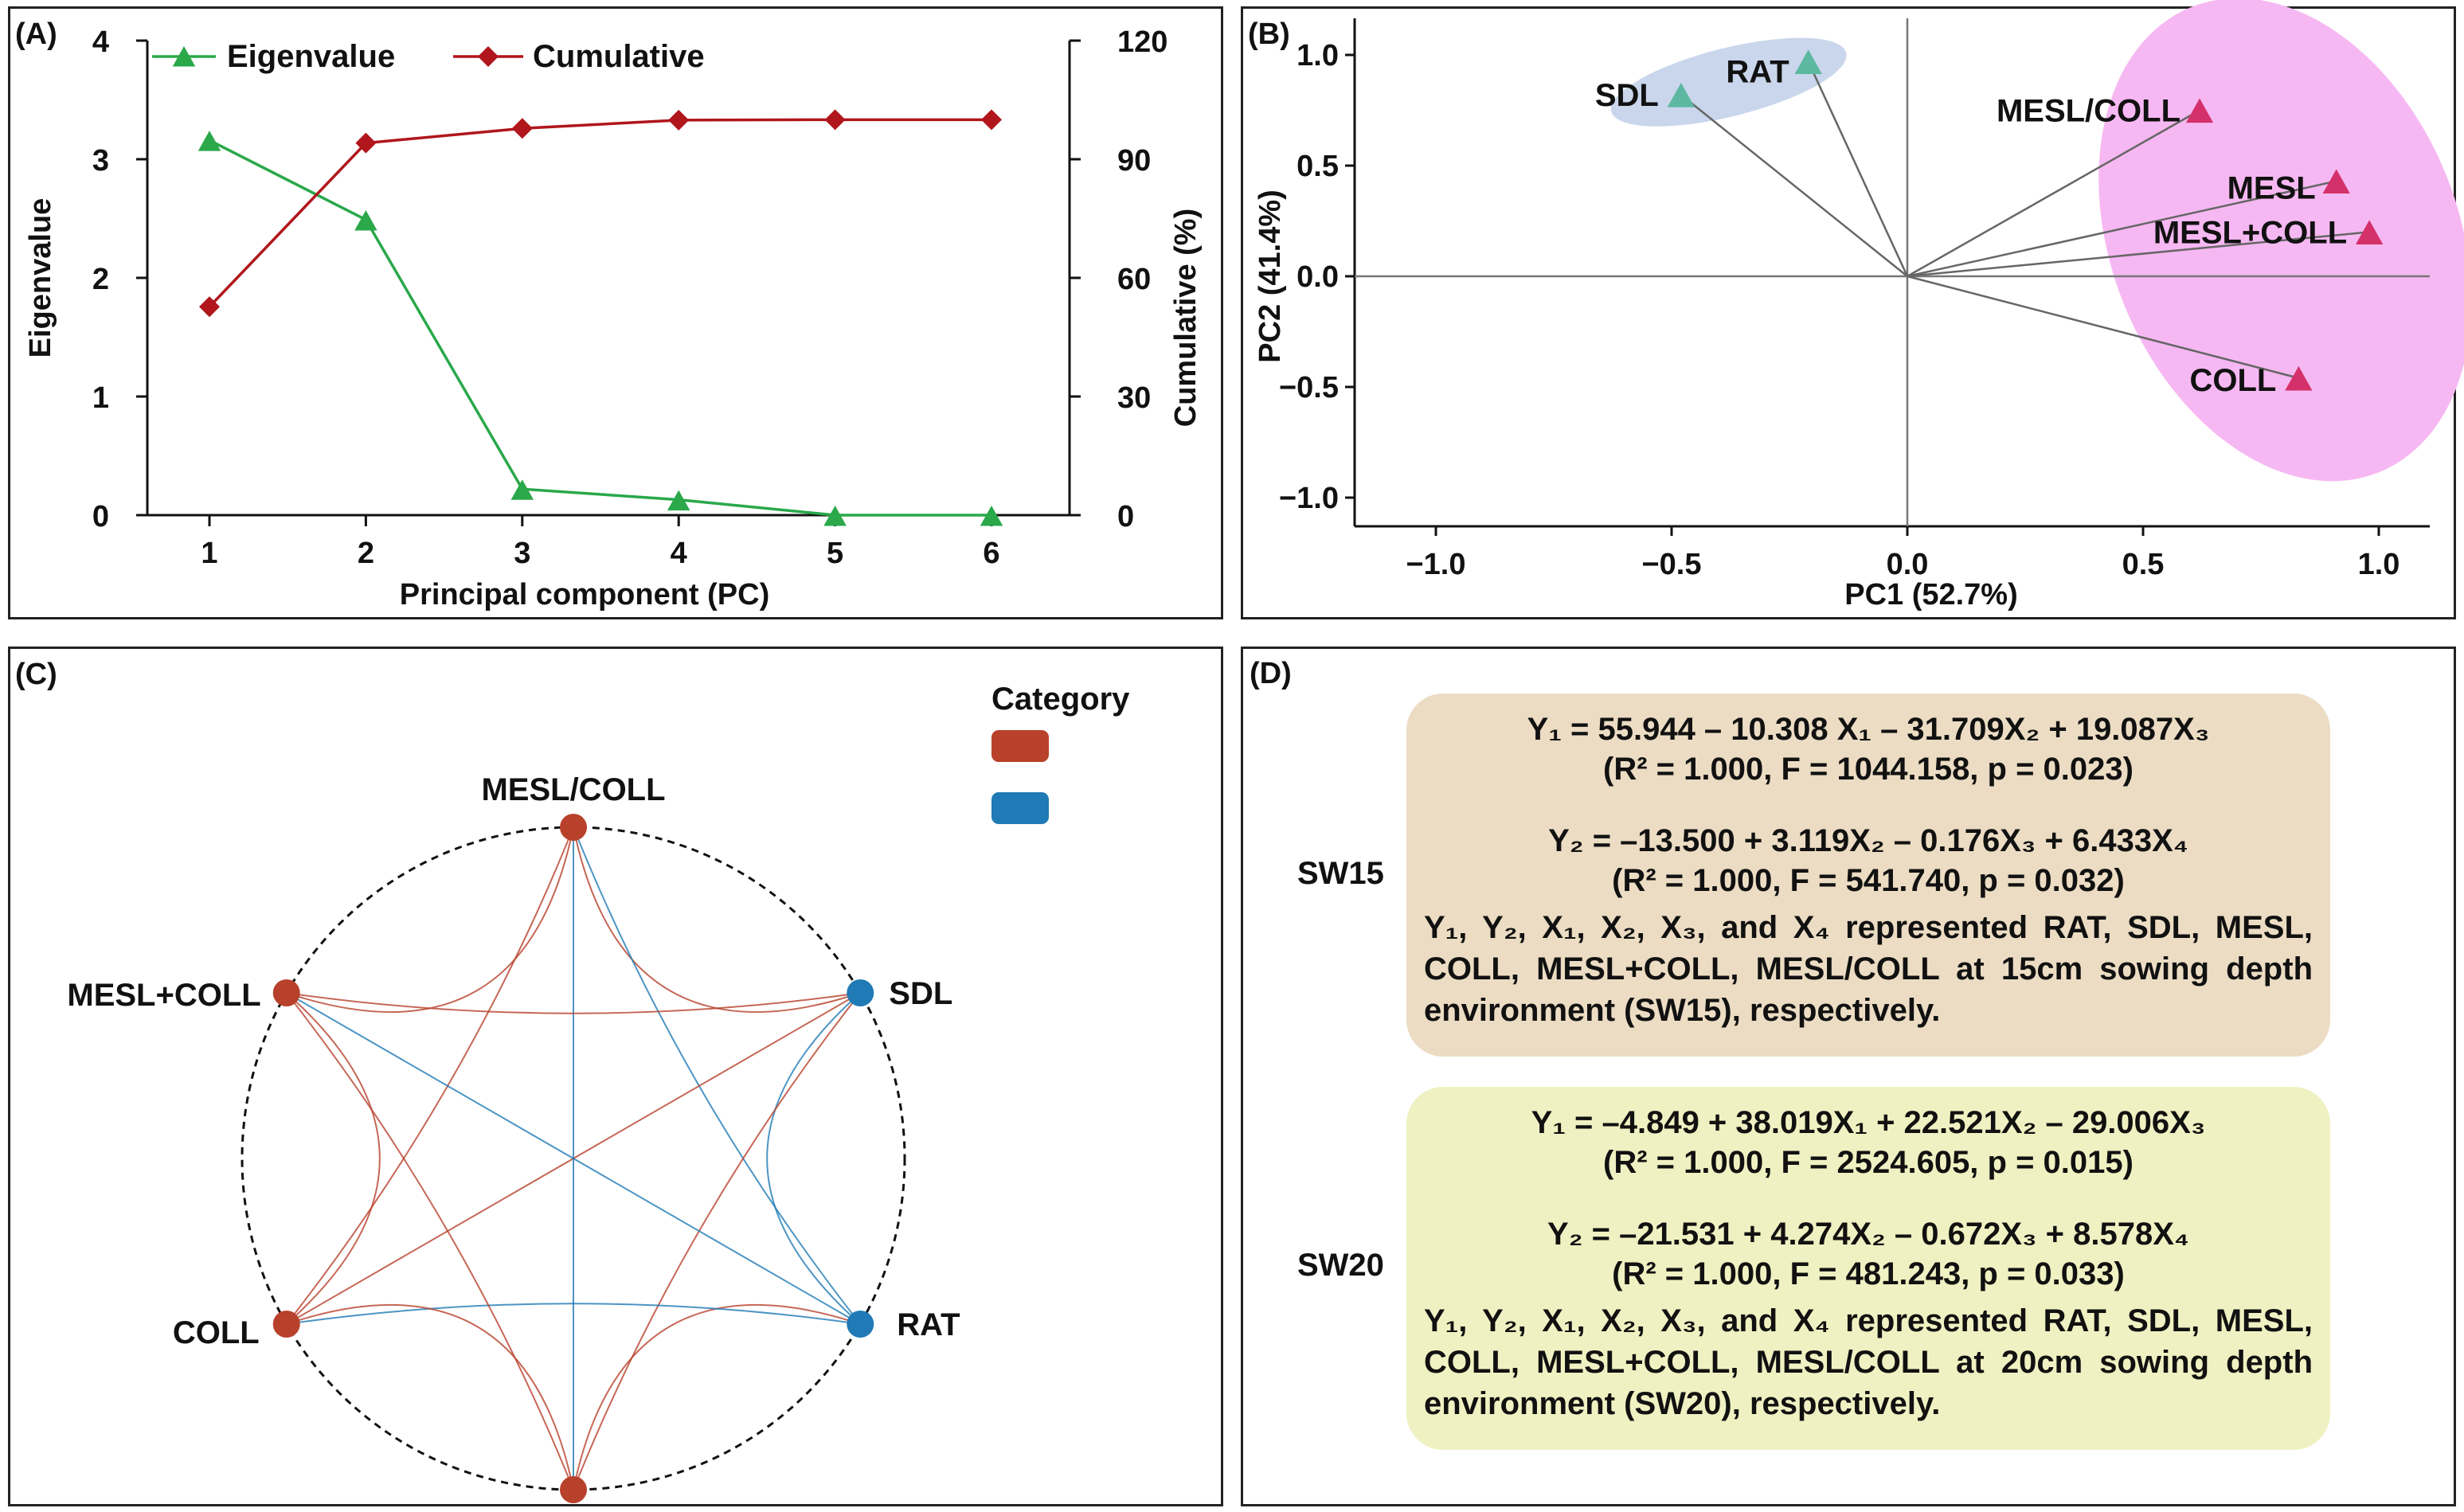 The width and height of the screenshot is (2464, 1512). I want to click on sw20-stats1: (R² = 1.000, F = 2524.605, p = 0.015), so click(1868, 1162).